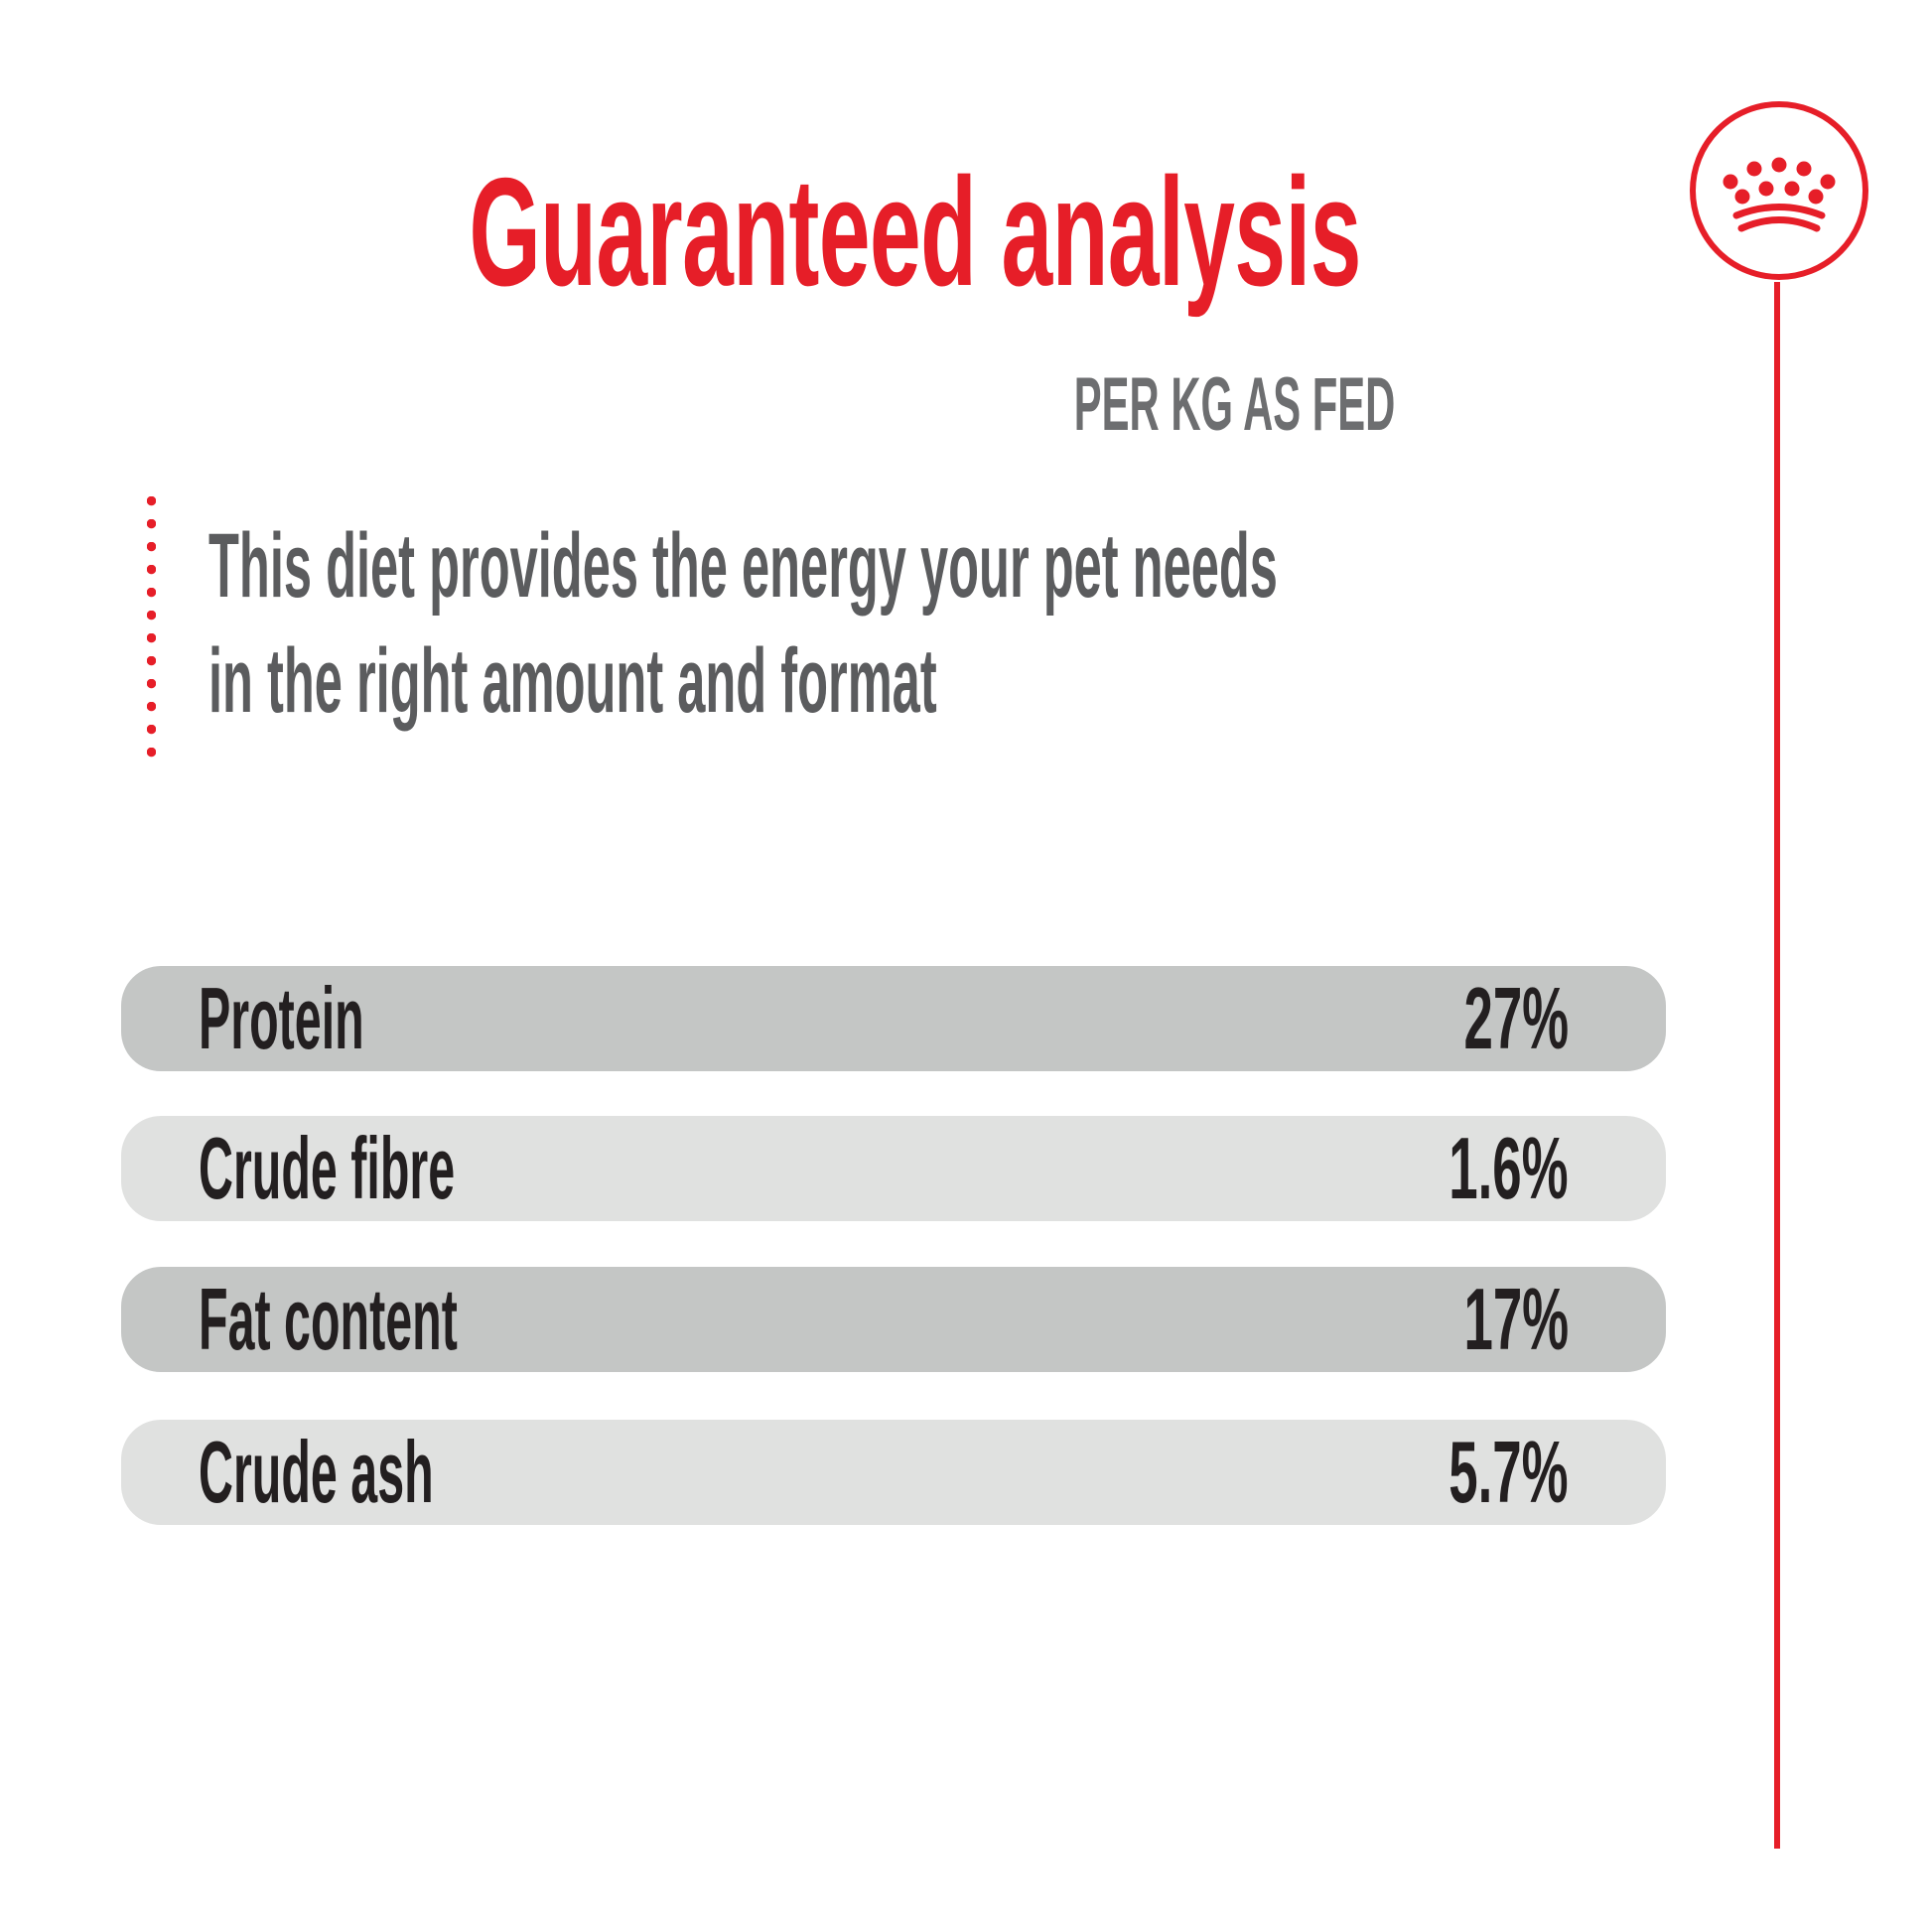 The width and height of the screenshot is (1932, 1932). Describe the element at coordinates (573, 681) in the screenshot. I see `intro-line-2-text: in the right amount and format` at that location.